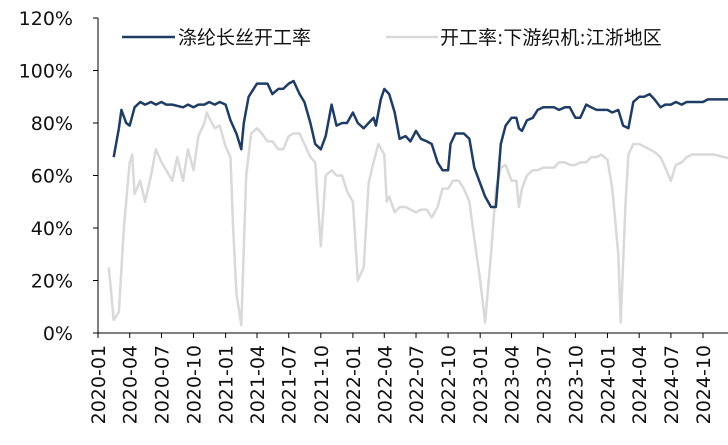 The width and height of the screenshot is (728, 445). Describe the element at coordinates (131, 384) in the screenshot. I see `x-tick-label: 2020-04` at that location.